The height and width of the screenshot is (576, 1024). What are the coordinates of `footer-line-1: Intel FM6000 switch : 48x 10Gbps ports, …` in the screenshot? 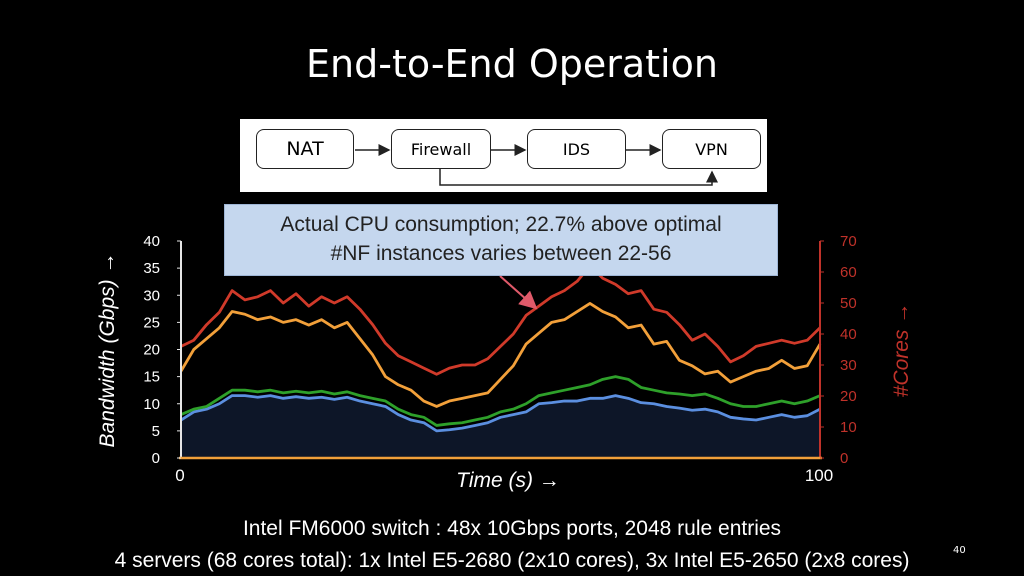 It's located at (512, 528).